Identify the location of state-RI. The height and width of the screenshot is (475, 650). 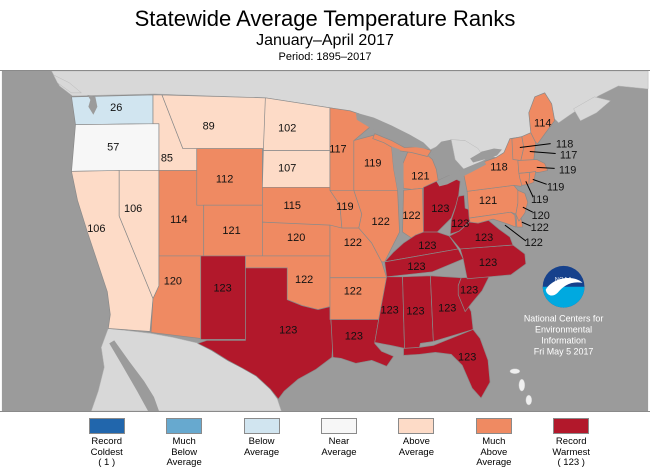
(532, 178).